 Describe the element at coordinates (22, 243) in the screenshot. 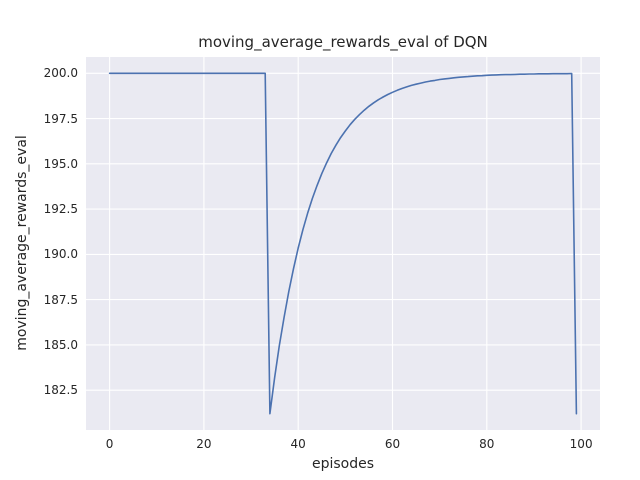

I see `y-axis-label: moving_average_rewards_eval` at that location.